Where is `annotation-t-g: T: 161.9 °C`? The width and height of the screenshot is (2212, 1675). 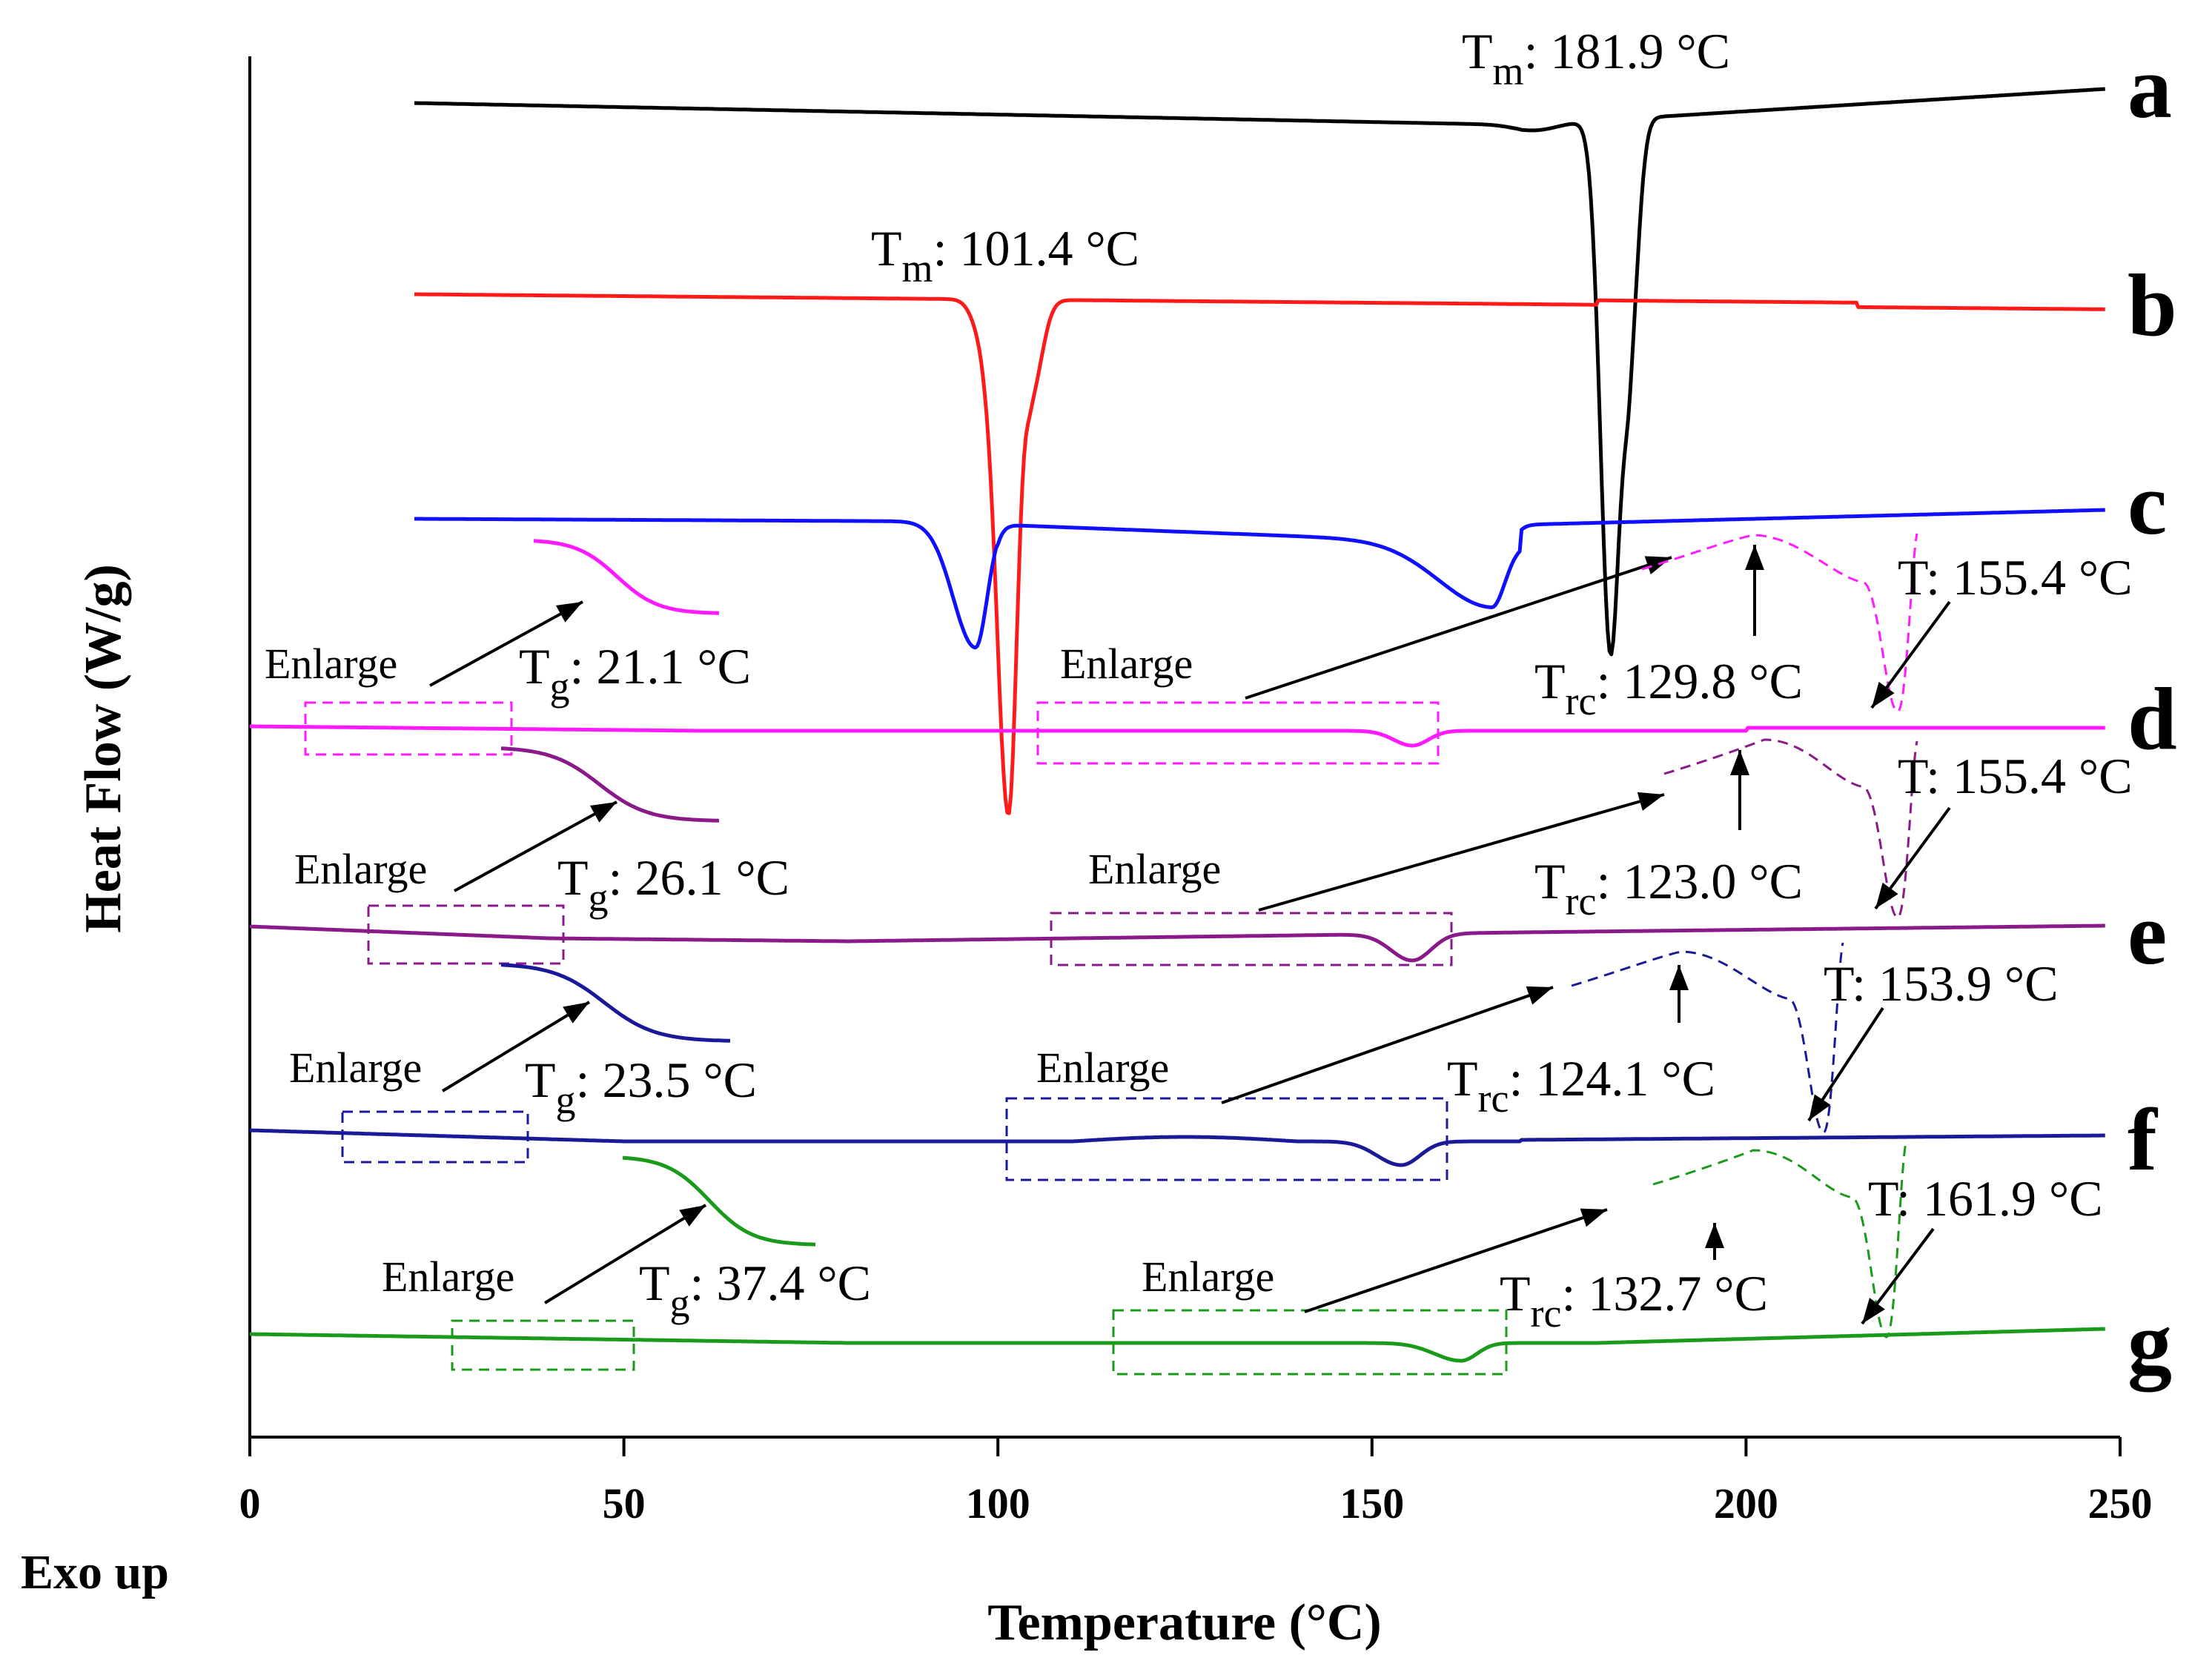
annotation-t-g: T: 161.9 °C is located at coordinates (1986, 1198).